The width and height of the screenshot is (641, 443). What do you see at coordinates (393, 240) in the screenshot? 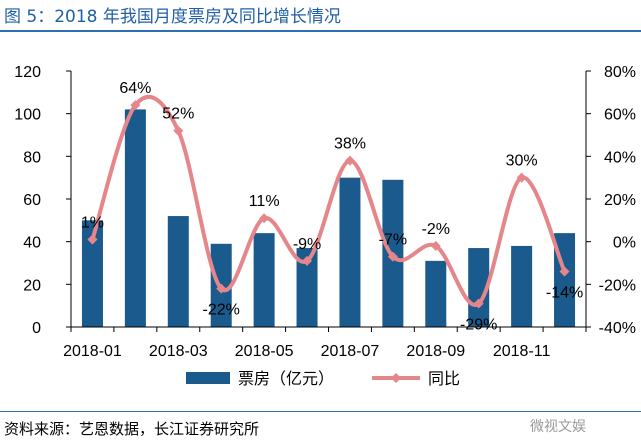
I see `yoy-data-label: -7%` at bounding box center [393, 240].